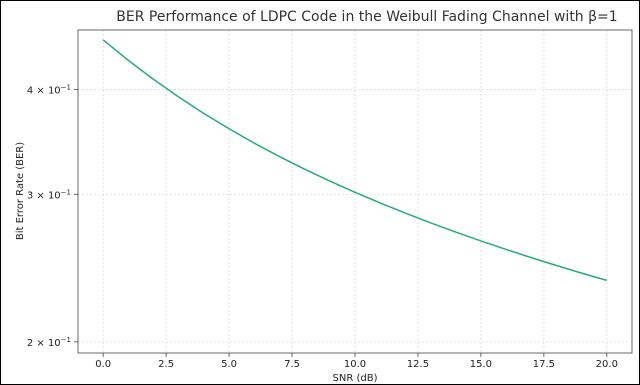 This screenshot has height=385, width=640. I want to click on y-axis: 2 × 10−13 × 10−14 × 10−1, so click(52, 216).